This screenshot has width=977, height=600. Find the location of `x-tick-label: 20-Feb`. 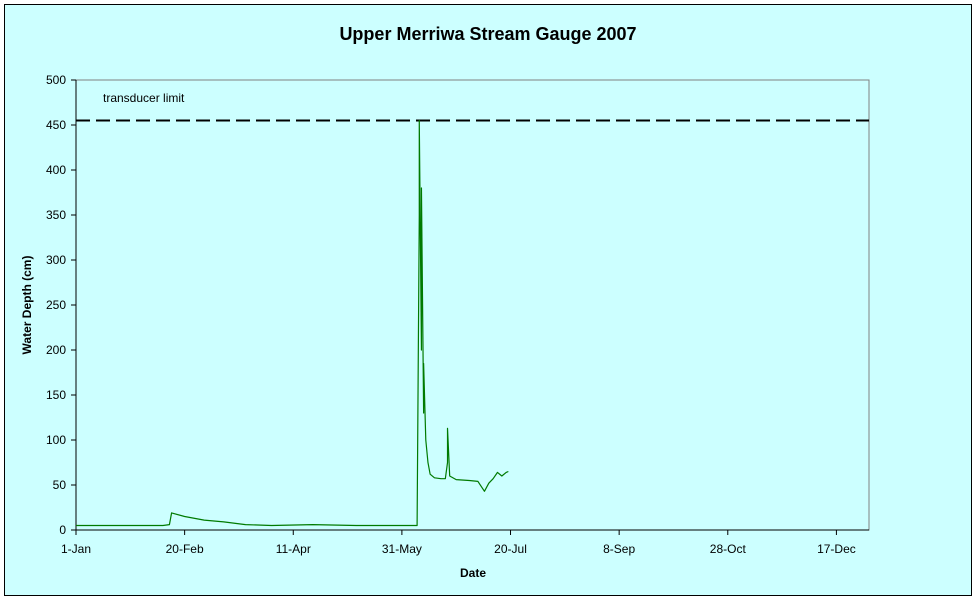

x-tick-label: 20-Feb is located at coordinates (185, 549).